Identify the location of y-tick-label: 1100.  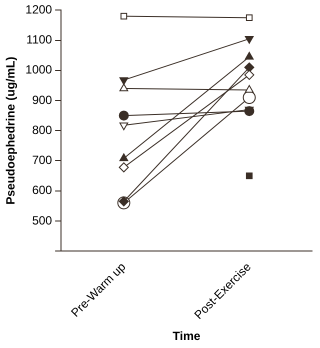
(39, 39).